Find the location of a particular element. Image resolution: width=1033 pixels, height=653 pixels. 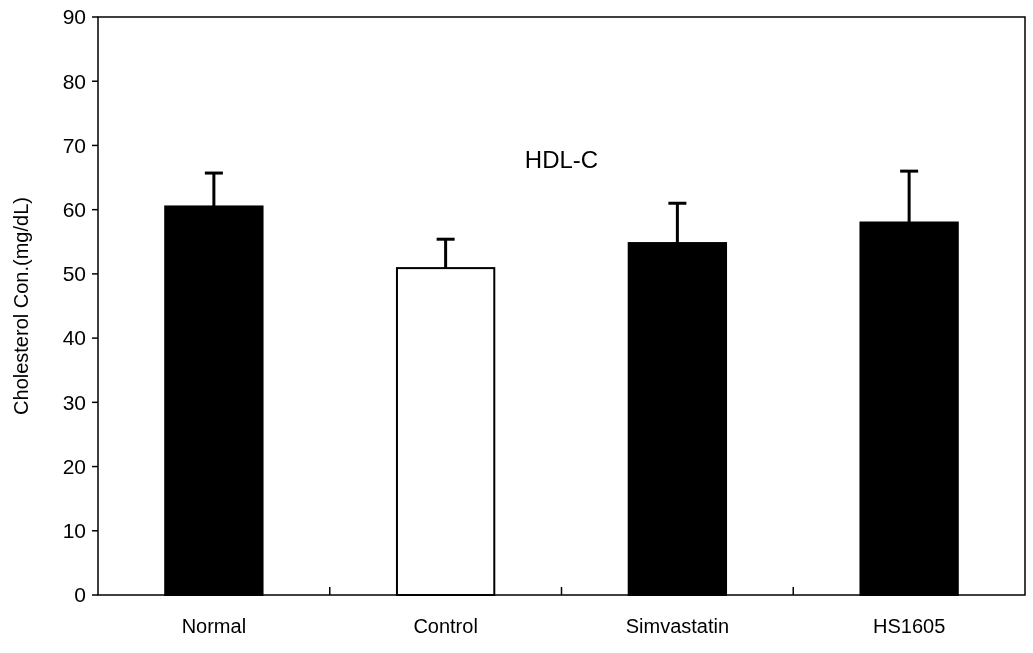

y-tick-label: 50 is located at coordinates (74, 274).